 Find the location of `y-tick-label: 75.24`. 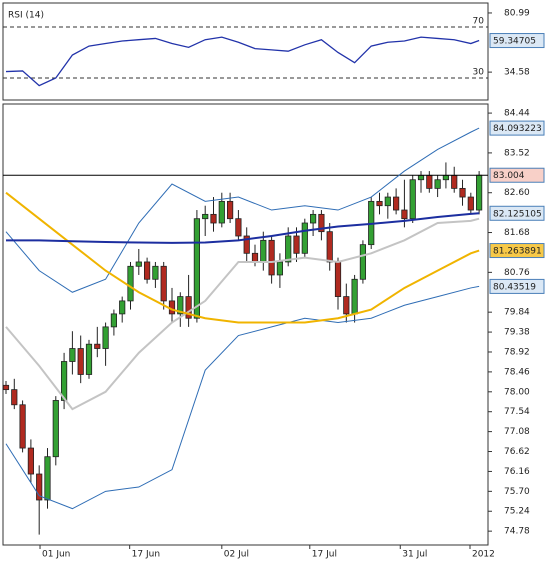

y-tick-label: 75.24 is located at coordinates (517, 512).